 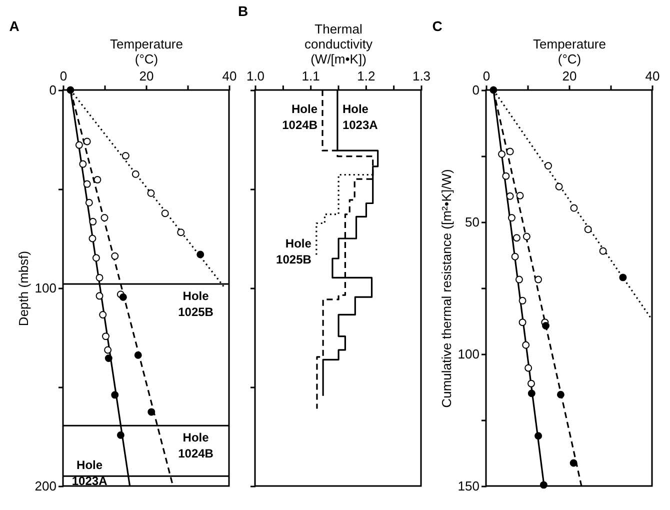 I want to click on chart-title: B, so click(x=243, y=11).